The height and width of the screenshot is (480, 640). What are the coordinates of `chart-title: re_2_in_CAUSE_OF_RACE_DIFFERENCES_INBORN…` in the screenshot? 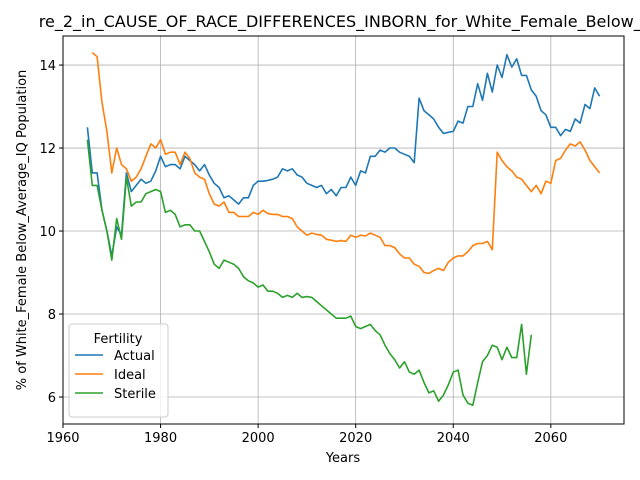 It's located at (339, 22).